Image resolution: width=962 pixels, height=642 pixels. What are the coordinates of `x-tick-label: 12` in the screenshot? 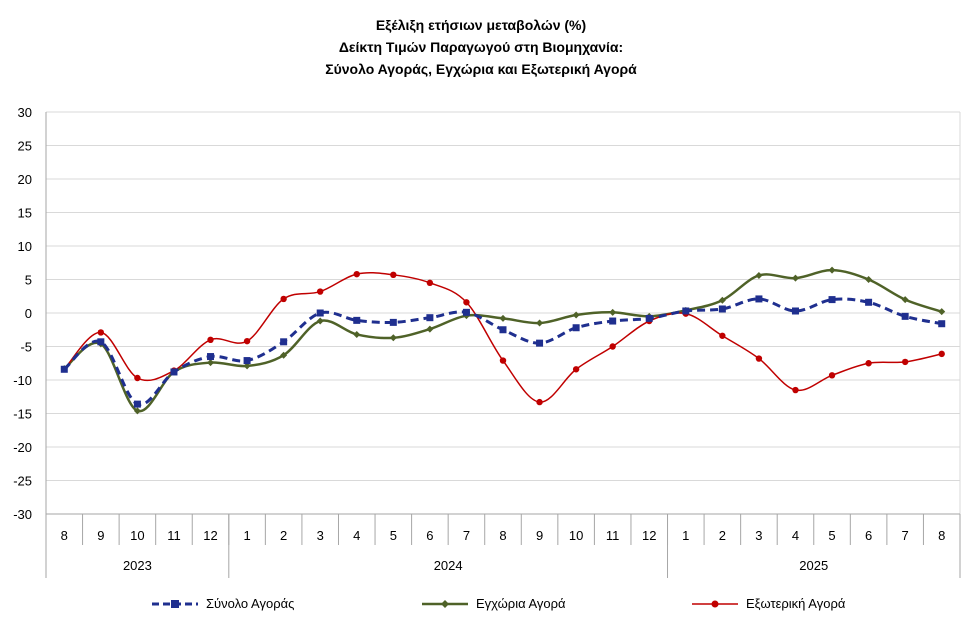 It's located at (210, 535).